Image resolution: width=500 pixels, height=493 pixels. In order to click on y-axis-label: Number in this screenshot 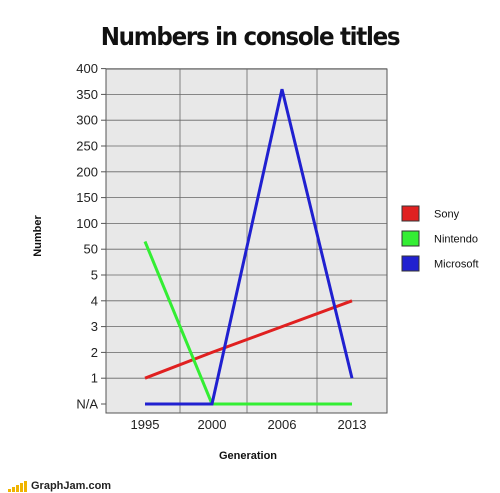, I will do `click(38, 236)`.